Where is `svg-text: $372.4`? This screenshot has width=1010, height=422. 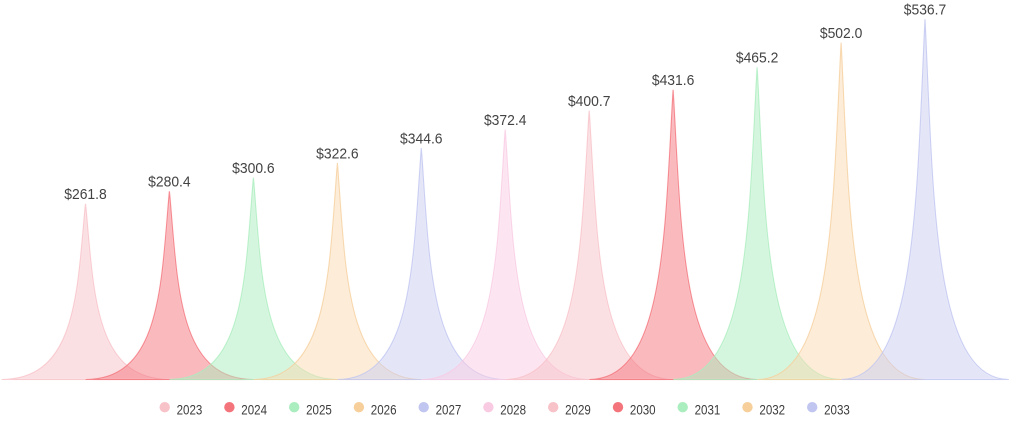
svg-text: $372.4 is located at coordinates (505, 120).